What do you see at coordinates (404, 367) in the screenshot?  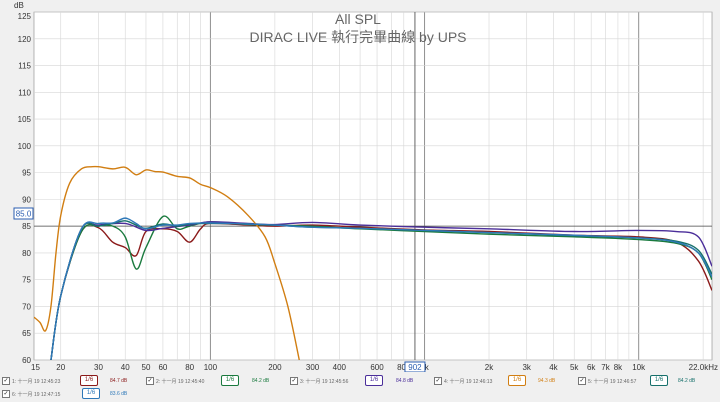 I see `x-tick-label: 800` at bounding box center [404, 367].